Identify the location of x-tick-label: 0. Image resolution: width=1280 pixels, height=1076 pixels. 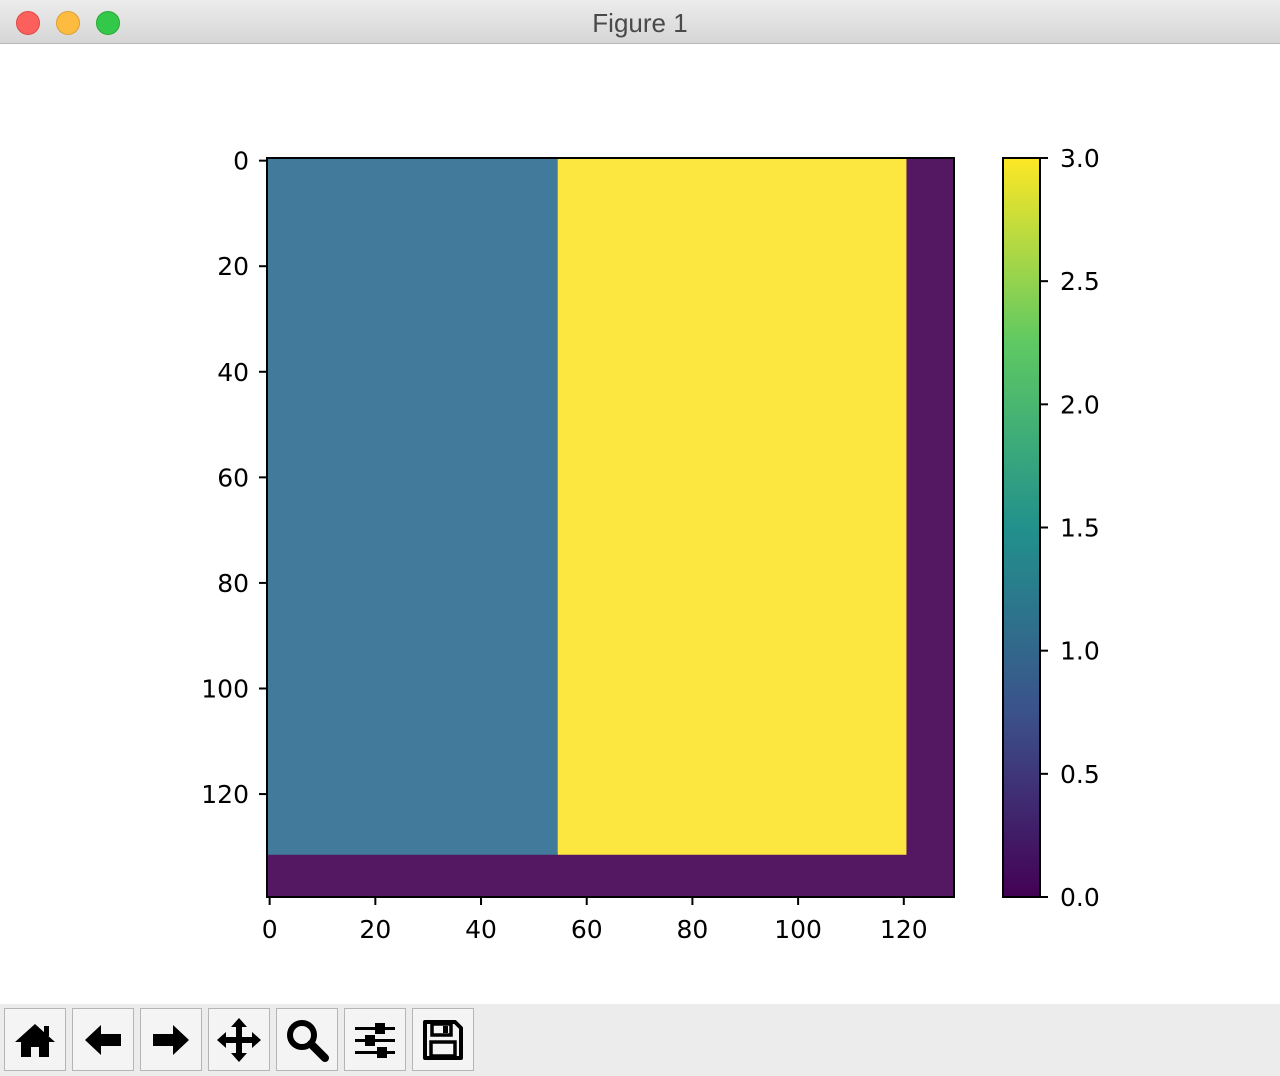
(270, 929).